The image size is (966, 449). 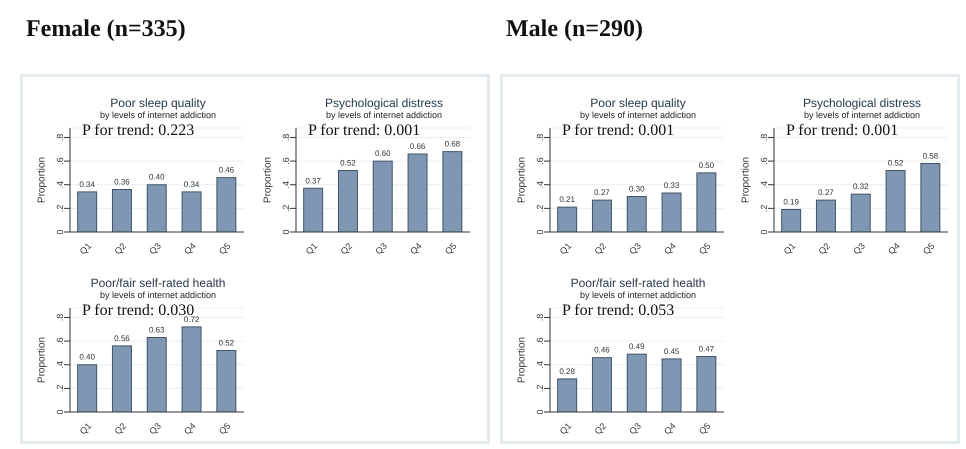 What do you see at coordinates (106, 29) in the screenshot?
I see `text: Female (n=335)` at bounding box center [106, 29].